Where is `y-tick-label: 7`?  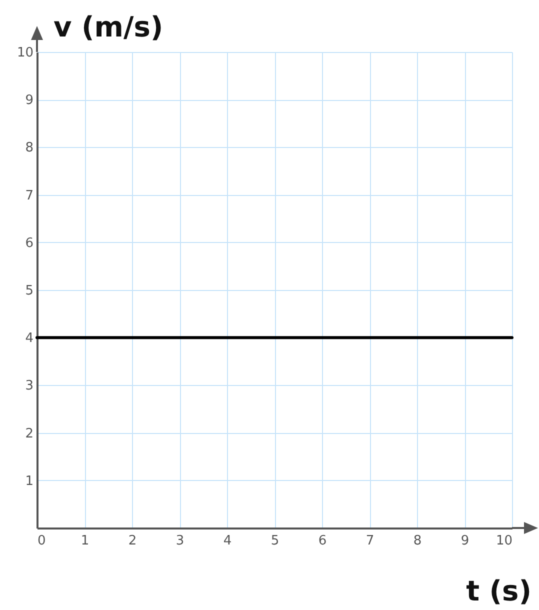 y-tick-label: 7 is located at coordinates (29, 196).